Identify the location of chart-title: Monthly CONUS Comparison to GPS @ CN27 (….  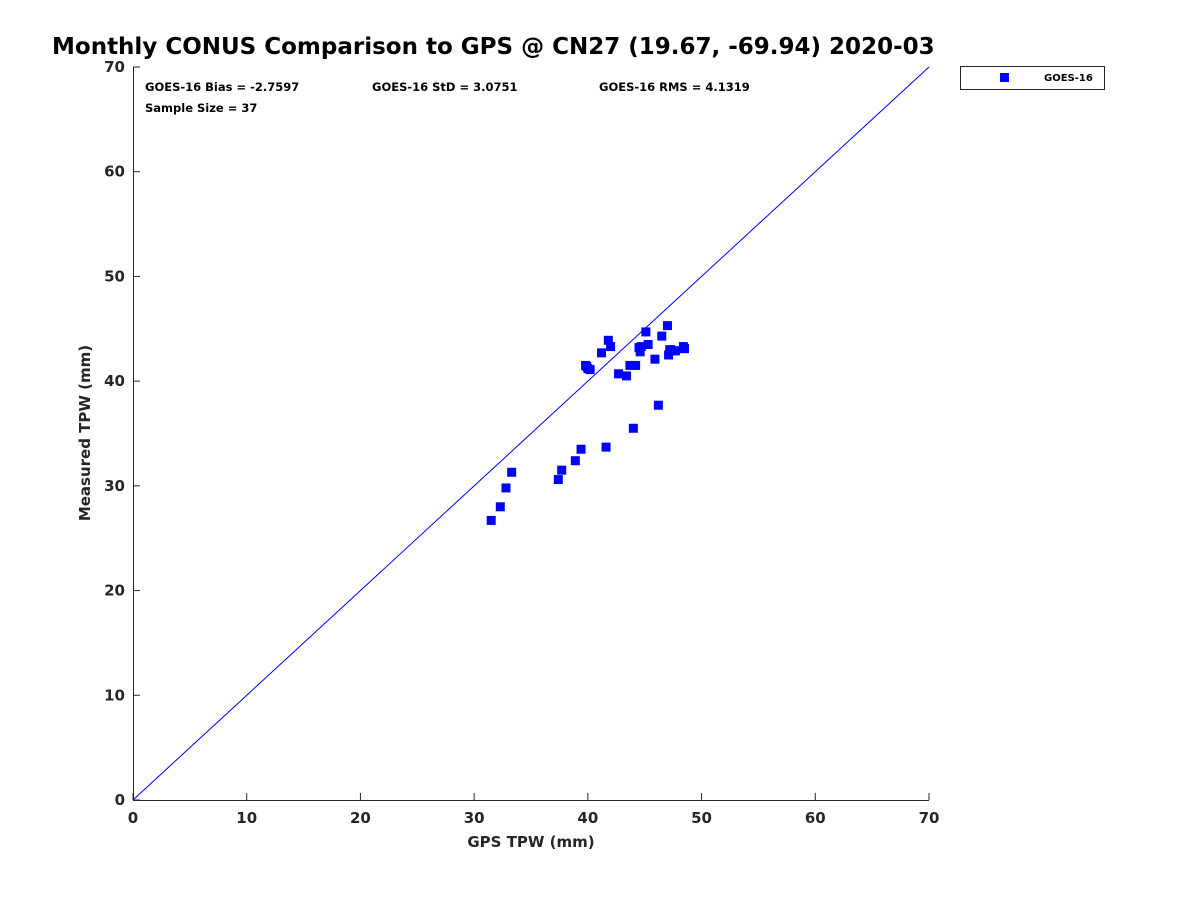
(493, 47).